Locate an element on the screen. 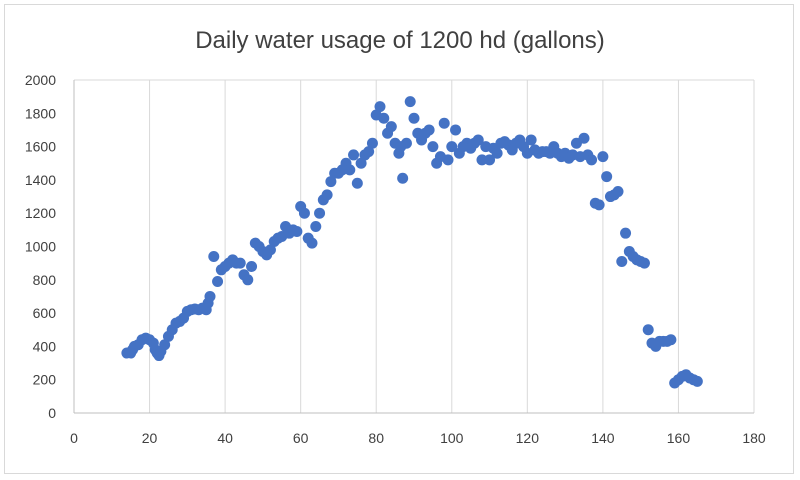 The width and height of the screenshot is (800, 480). x-tick-labels: 0 20 40 60 80 100 120 140 160 180 is located at coordinates (418, 438).